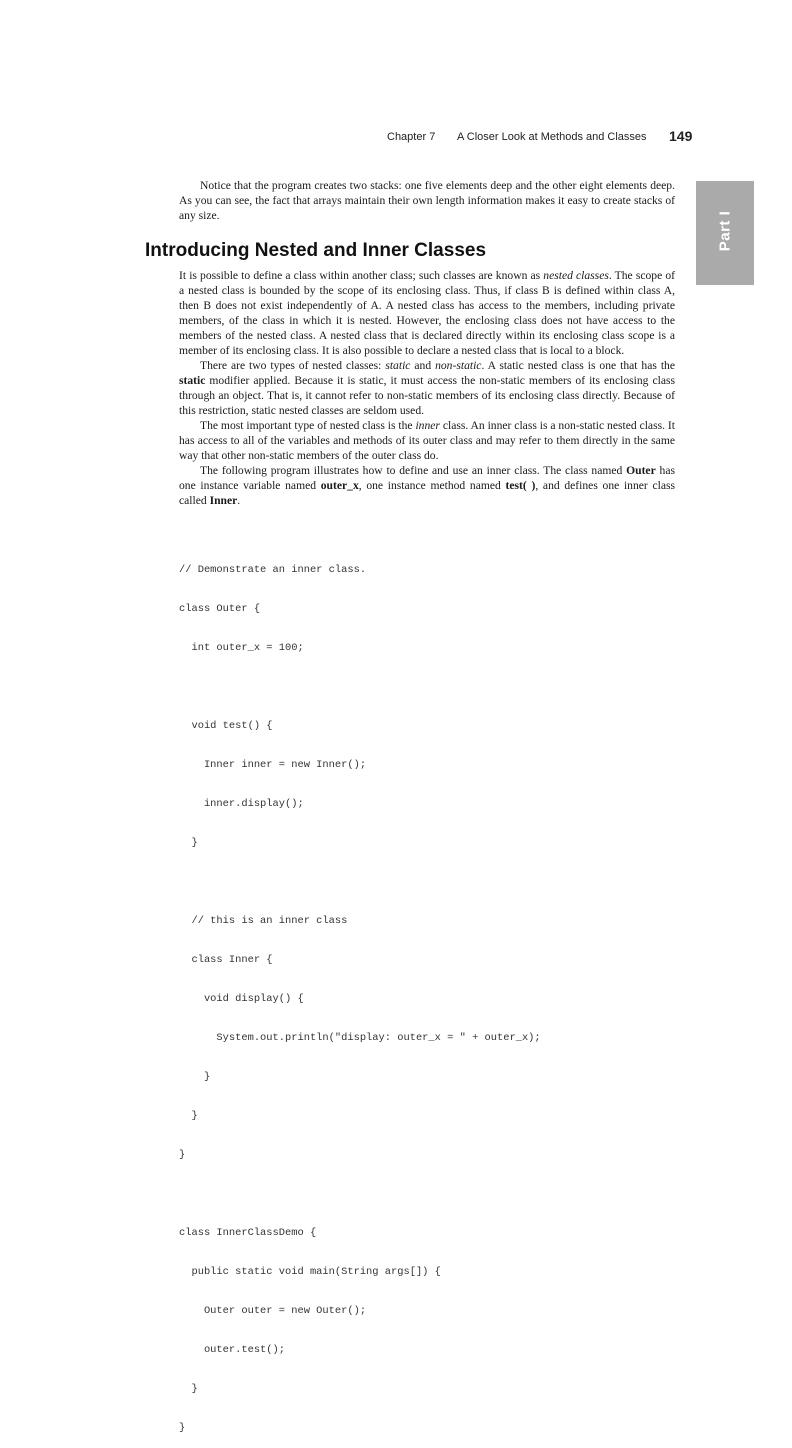 This screenshot has width=792, height=1448. Describe the element at coordinates (576, 275) in the screenshot. I see `p1-emphasis: nested classes` at that location.